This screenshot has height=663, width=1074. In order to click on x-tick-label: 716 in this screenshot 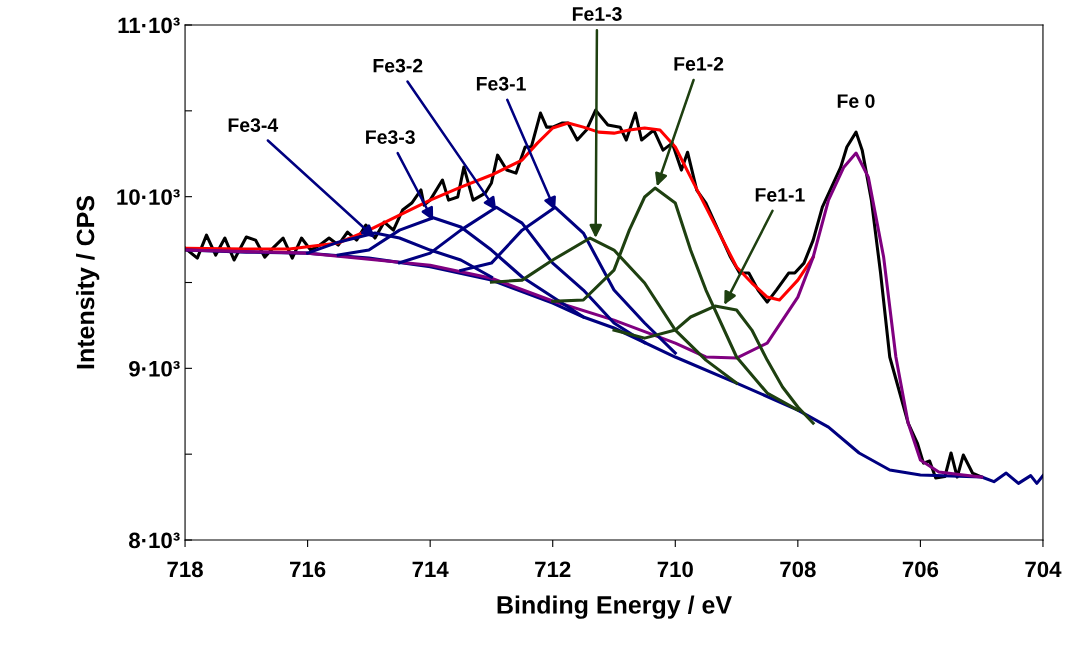, I will do `click(308, 569)`.